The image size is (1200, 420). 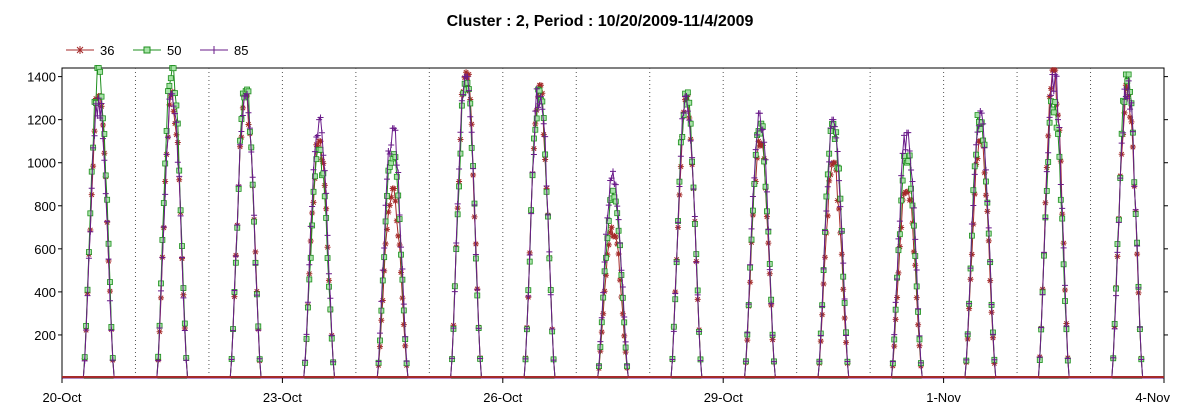 What do you see at coordinates (943, 397) in the screenshot?
I see `x-tick-label: 1-Nov` at bounding box center [943, 397].